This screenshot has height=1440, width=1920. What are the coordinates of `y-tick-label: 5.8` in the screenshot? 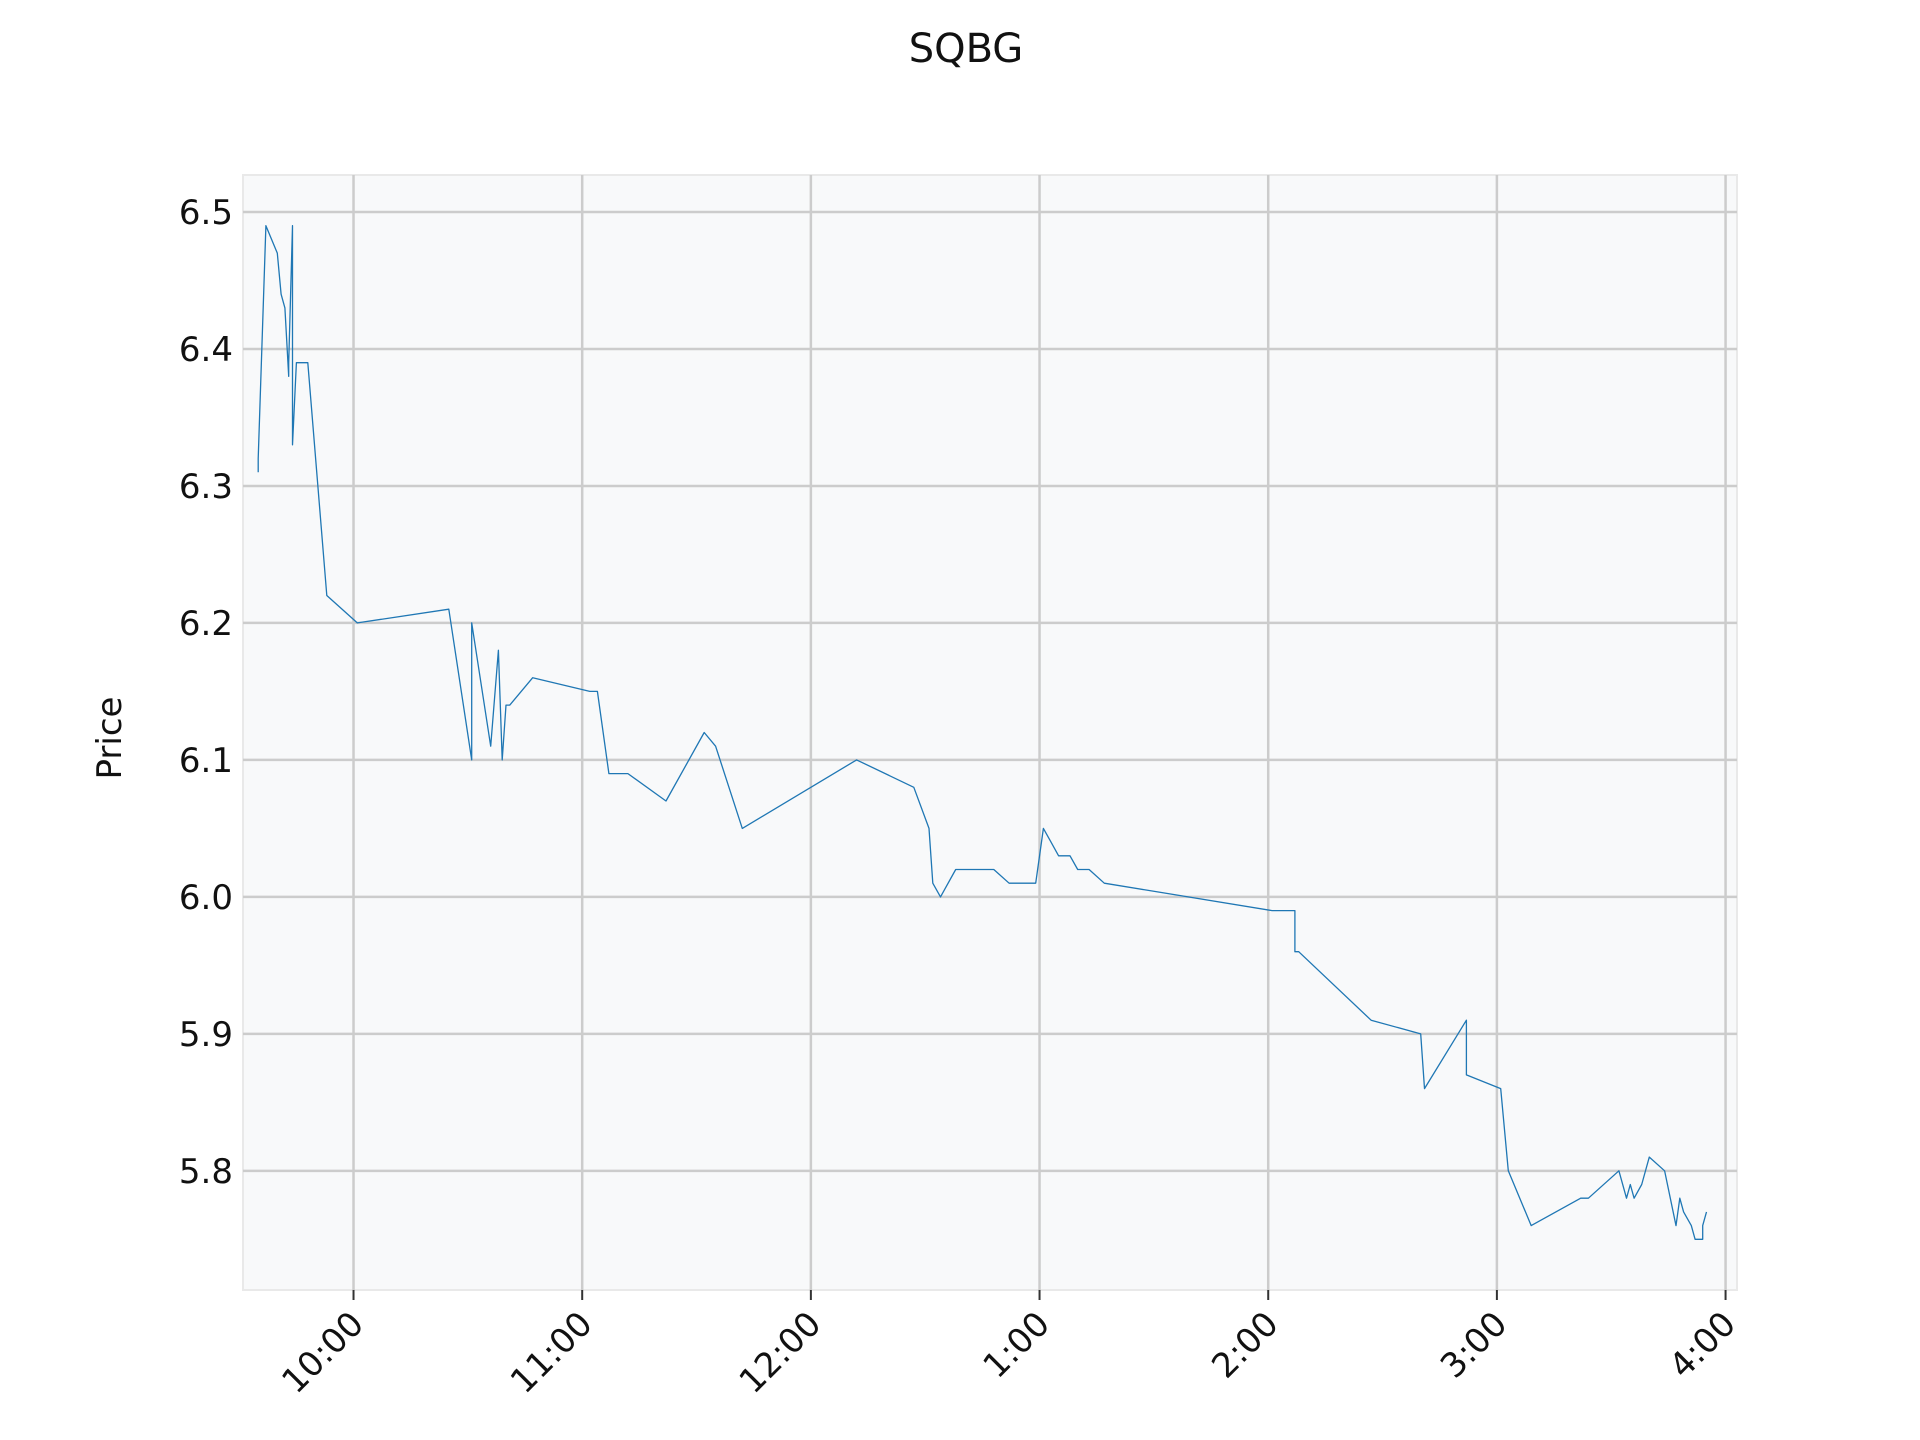 It's located at (206, 1172).